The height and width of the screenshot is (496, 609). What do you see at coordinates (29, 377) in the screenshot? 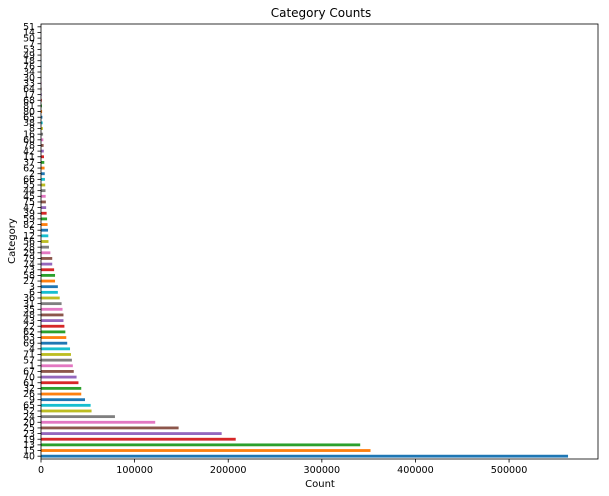
I see `y-tick-label: 70` at bounding box center [29, 377].